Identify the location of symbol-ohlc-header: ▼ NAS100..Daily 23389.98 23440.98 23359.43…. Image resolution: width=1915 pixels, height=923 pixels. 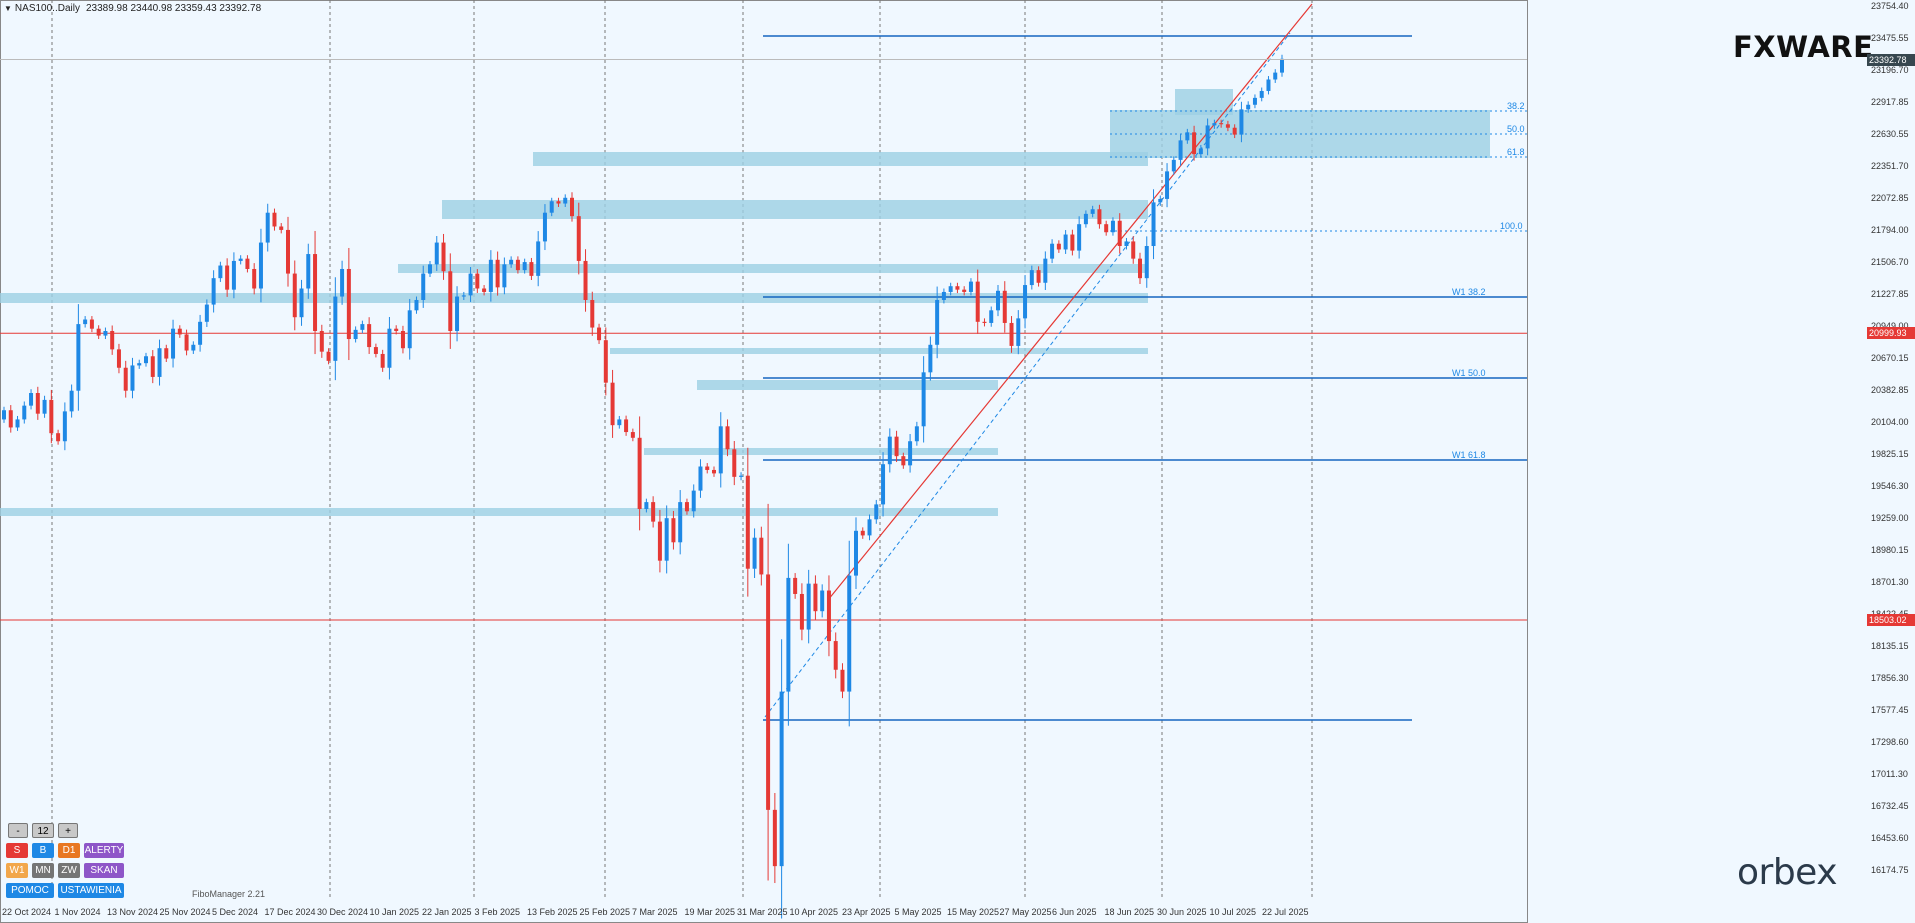
(132, 8).